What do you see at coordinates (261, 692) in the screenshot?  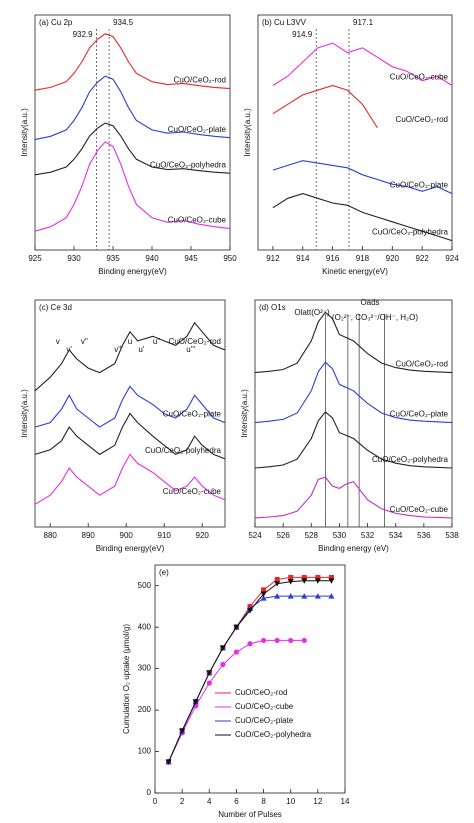 I see `legend-label: CuO/CeO₂-rod` at bounding box center [261, 692].